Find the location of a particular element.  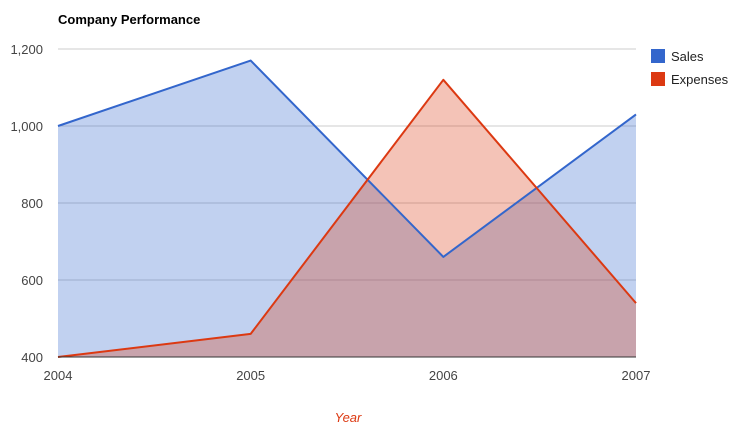

y-tick-label: 1,200 is located at coordinates (26, 49).